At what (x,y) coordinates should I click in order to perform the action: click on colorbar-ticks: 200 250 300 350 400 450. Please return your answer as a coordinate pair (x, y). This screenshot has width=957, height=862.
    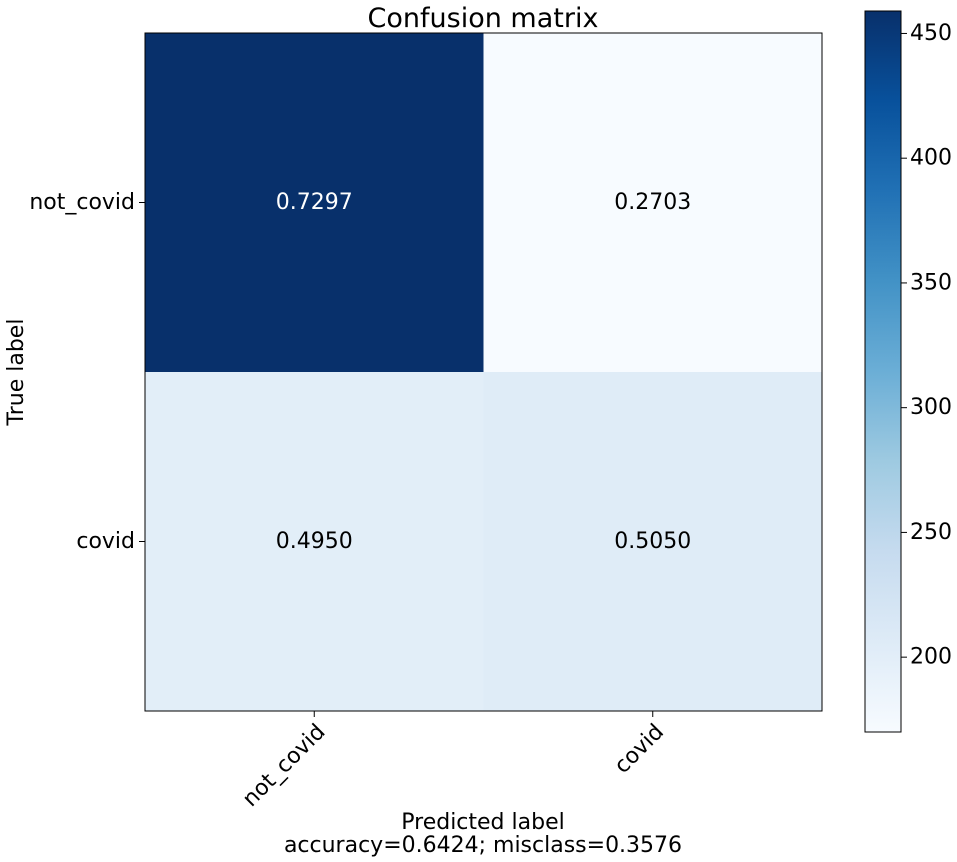
    Looking at the image, I should click on (926, 345).